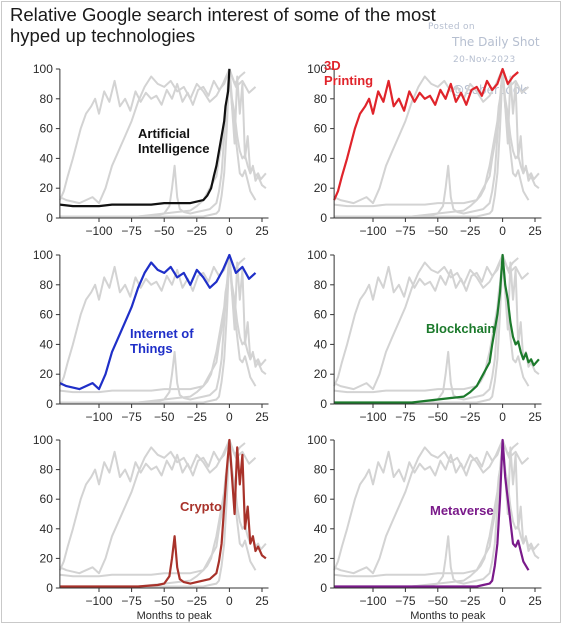  Describe the element at coordinates (174, 141) in the screenshot. I see `series-label-artificial-intelligence: Artificial Intelligence` at that location.